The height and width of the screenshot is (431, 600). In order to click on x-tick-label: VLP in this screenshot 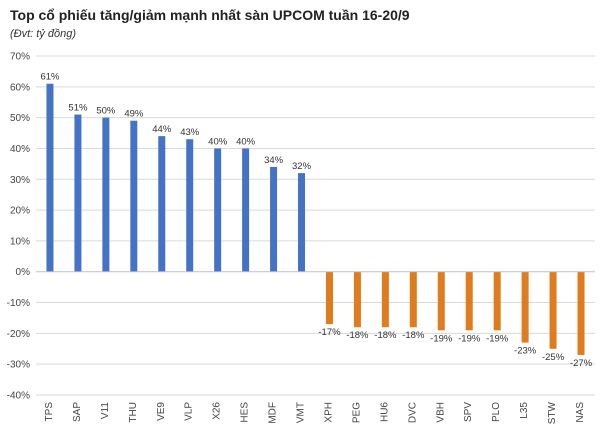, I will do `click(189, 411)`.